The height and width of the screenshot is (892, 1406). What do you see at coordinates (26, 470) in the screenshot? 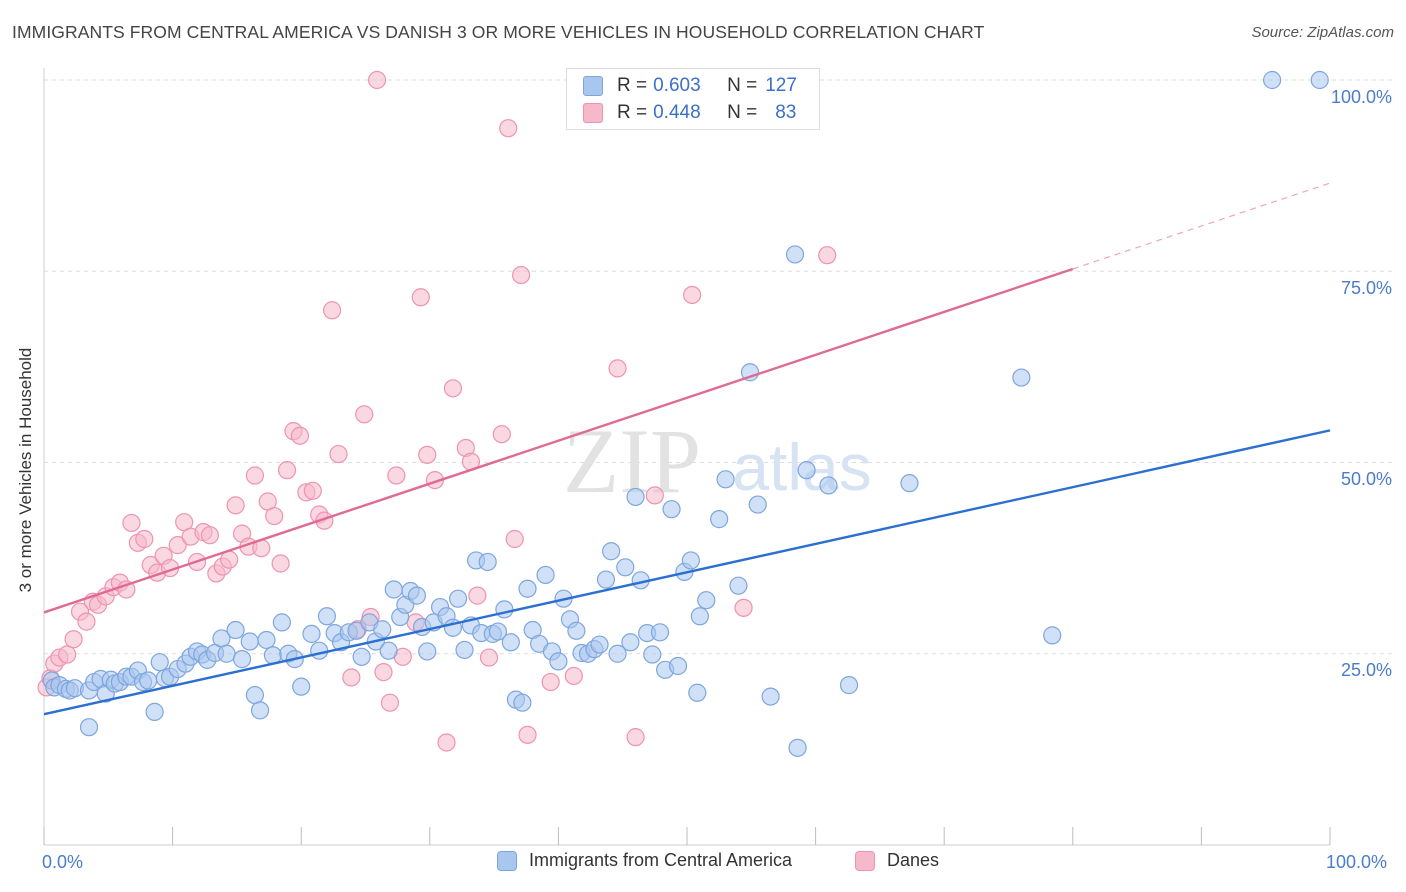
I see `y-axis-label-wrap: 3 or more Vehicles in Household` at bounding box center [26, 470].